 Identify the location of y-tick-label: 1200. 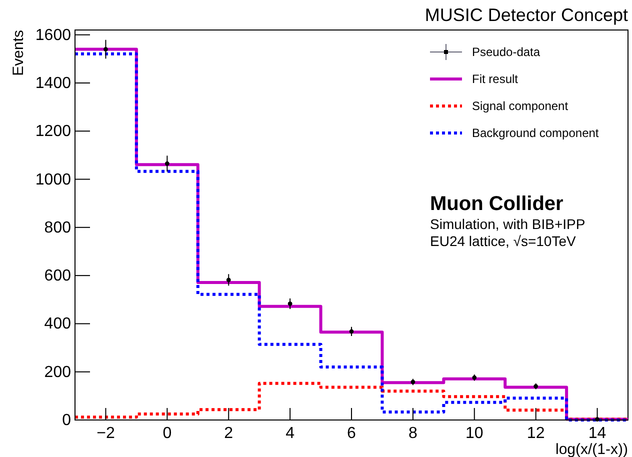
(53, 131).